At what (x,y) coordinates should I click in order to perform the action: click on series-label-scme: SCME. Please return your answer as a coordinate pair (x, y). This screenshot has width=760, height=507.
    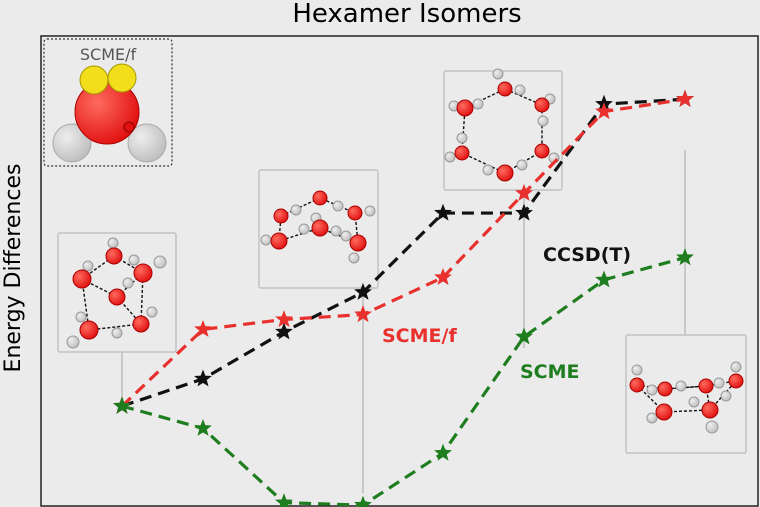
    Looking at the image, I should click on (550, 372).